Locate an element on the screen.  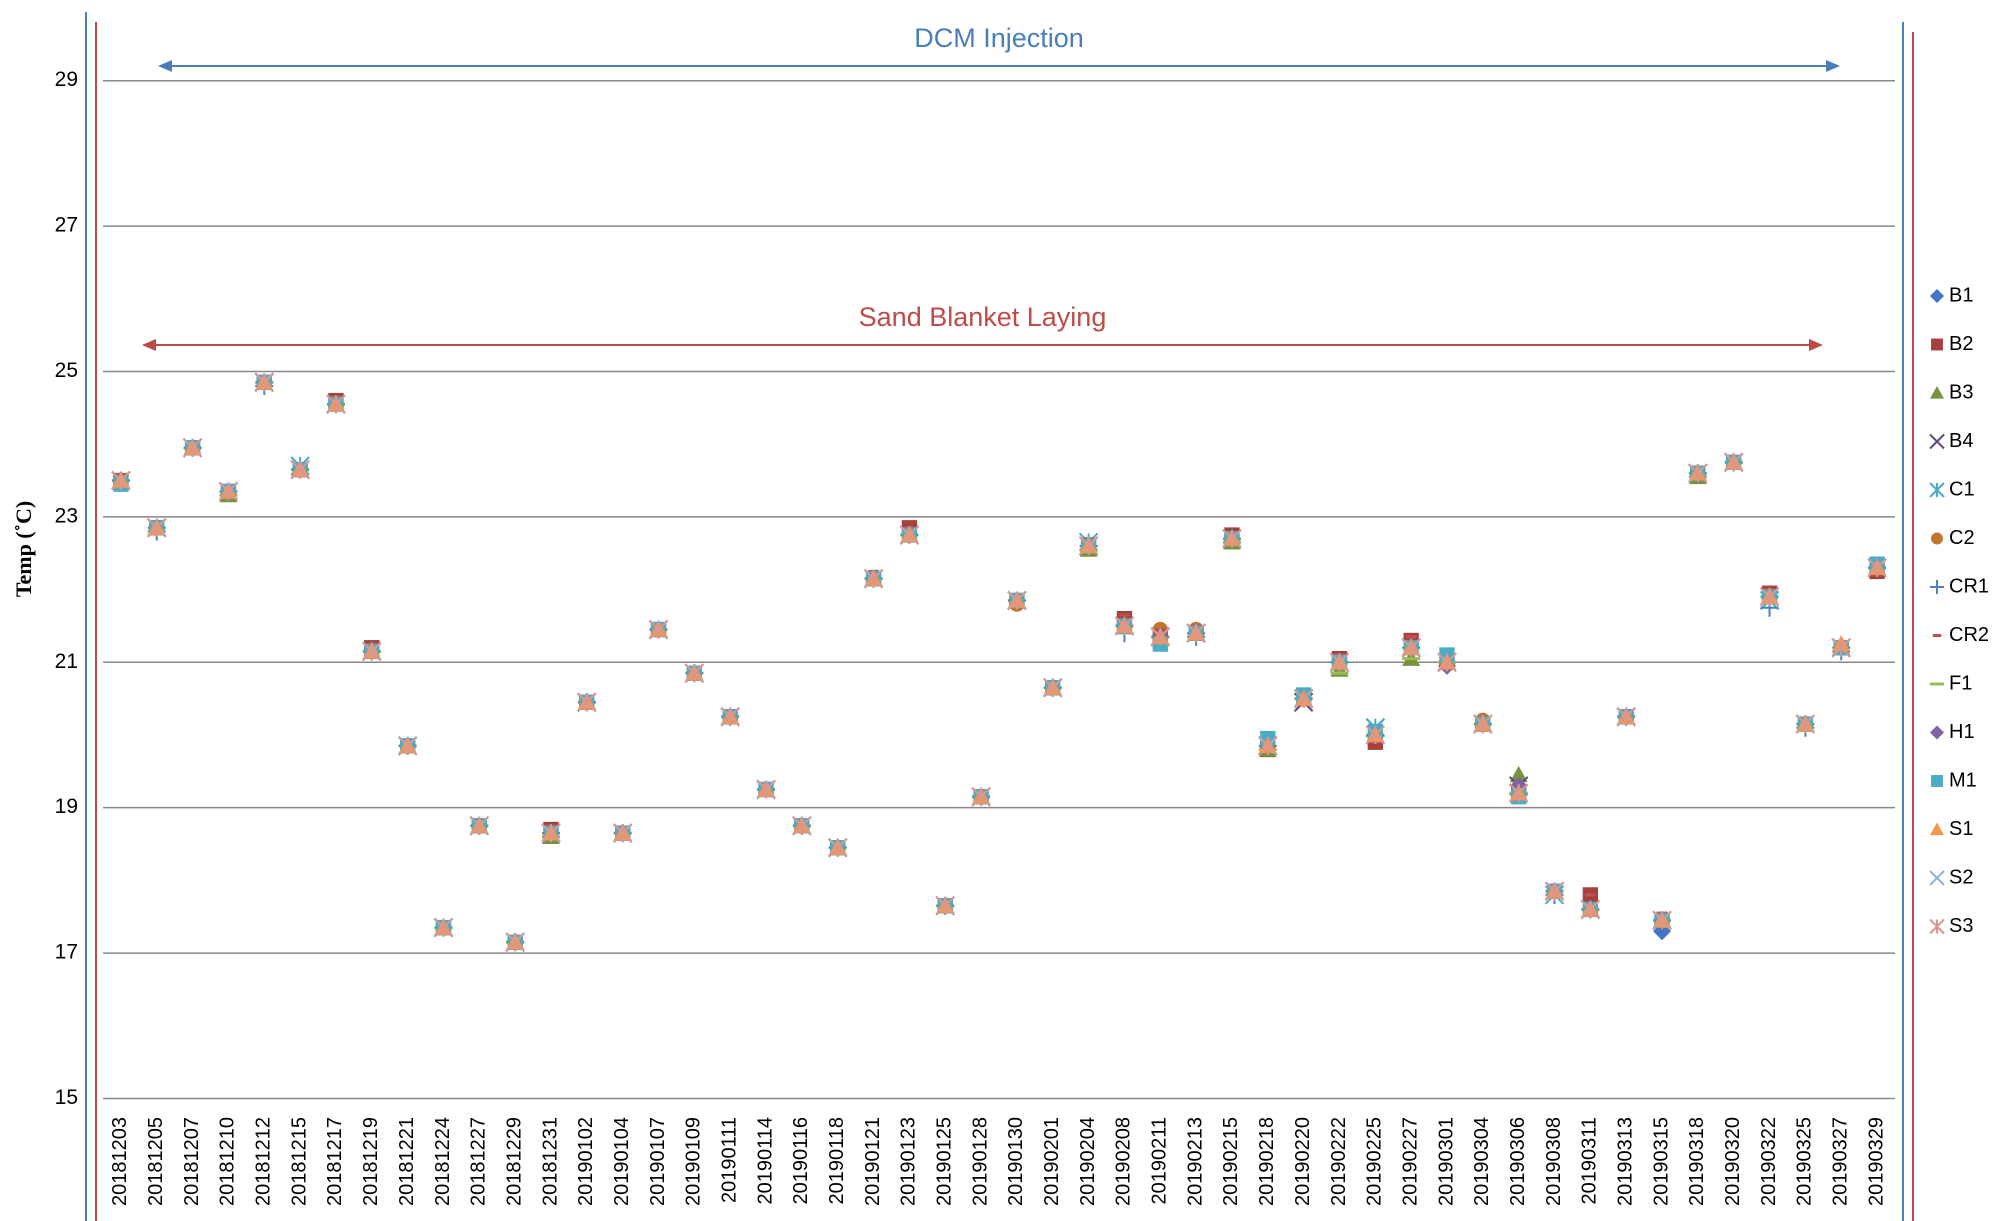
x-tick-label: 20190308 is located at coordinates (1554, 1161).